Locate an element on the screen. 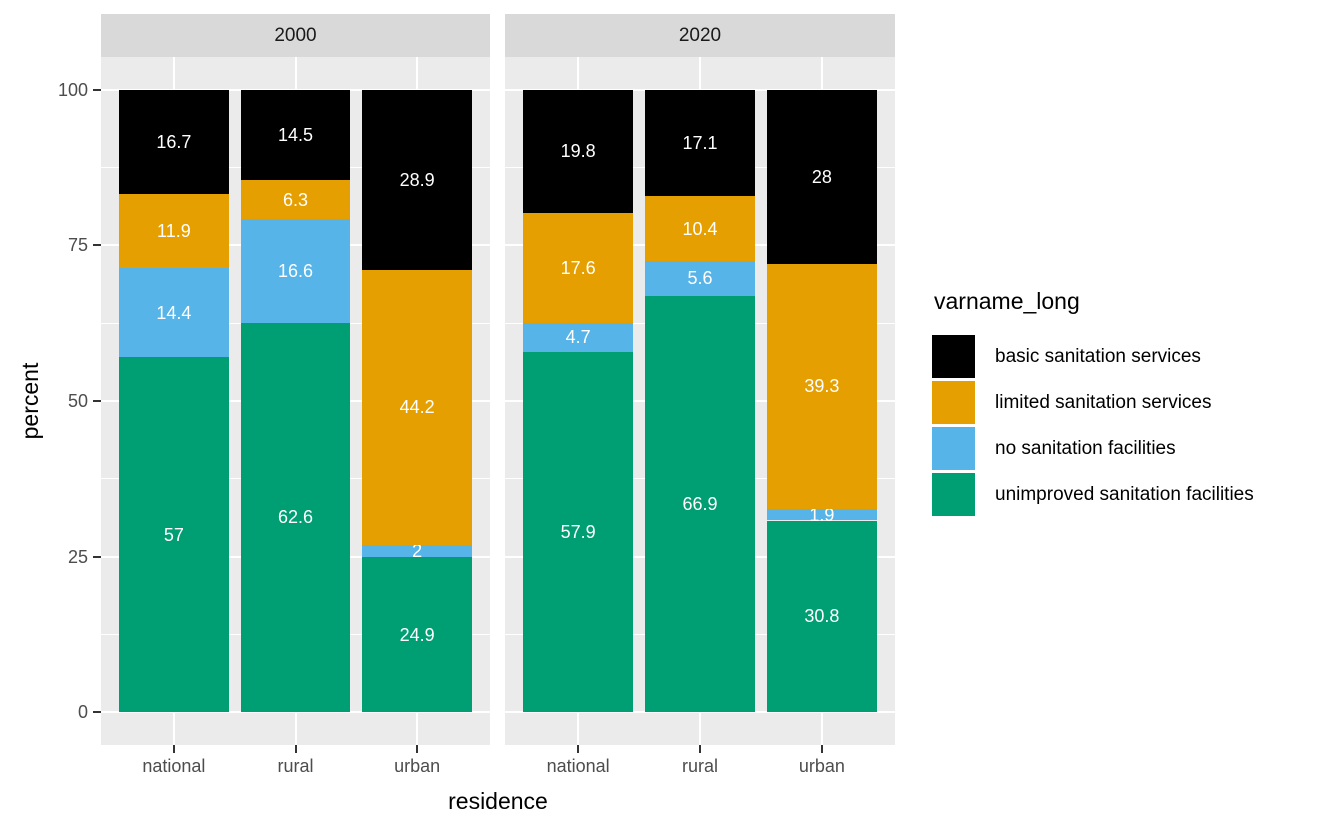 The width and height of the screenshot is (1344, 830). bar-segment: 24.9 is located at coordinates (417, 635).